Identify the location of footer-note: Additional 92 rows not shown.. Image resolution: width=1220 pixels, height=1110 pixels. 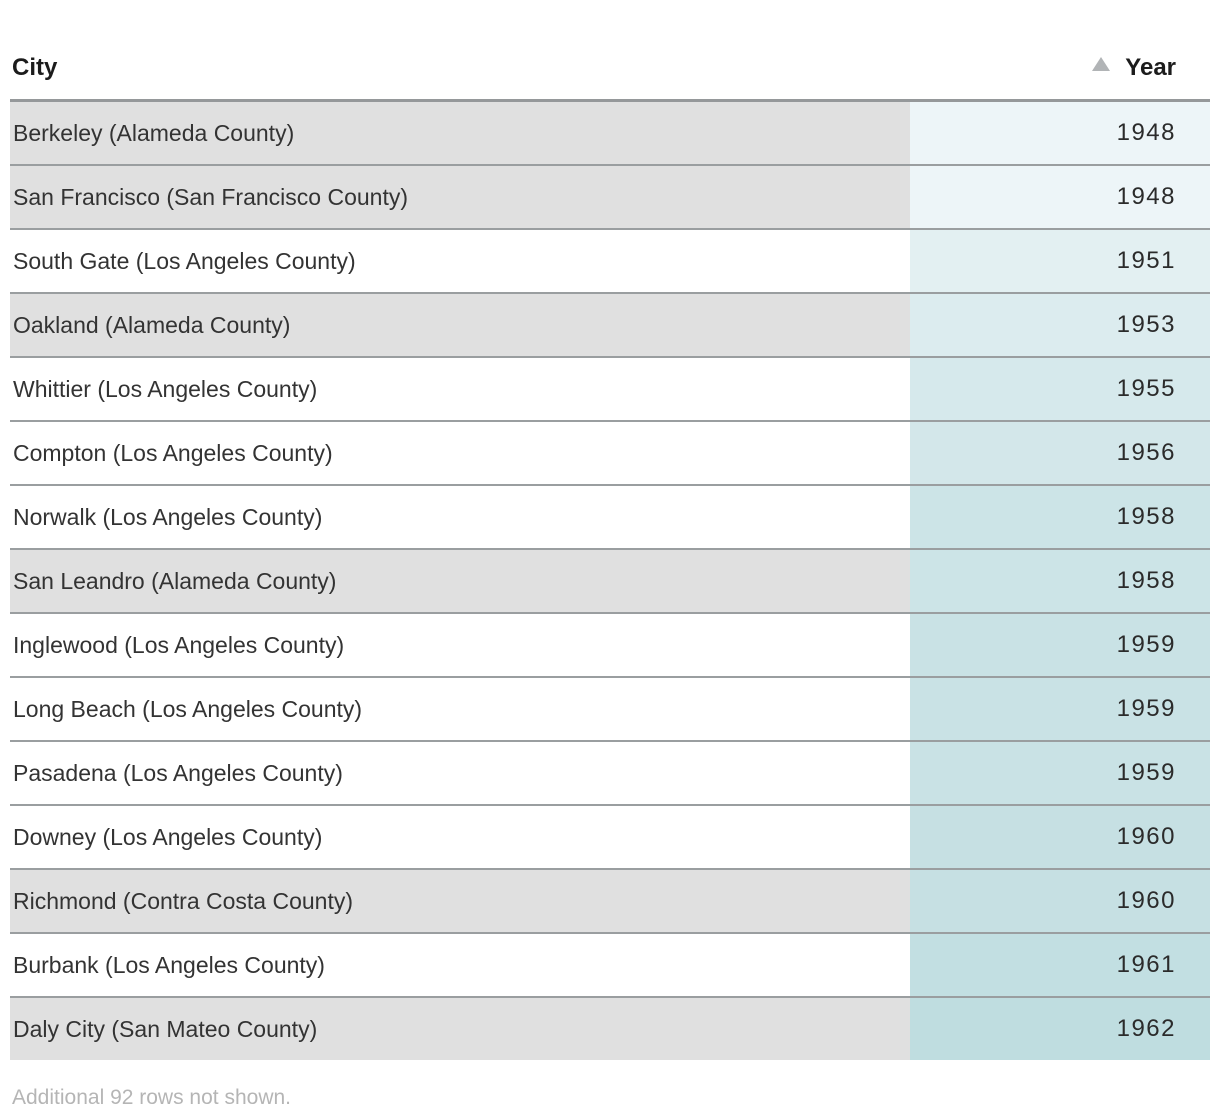
(151, 1097).